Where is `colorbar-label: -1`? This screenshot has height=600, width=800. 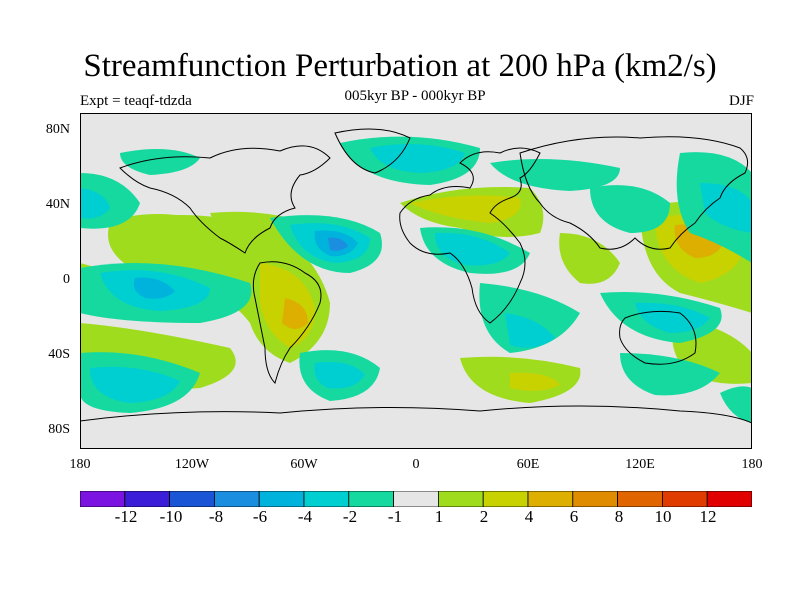 colorbar-label: -1 is located at coordinates (395, 516).